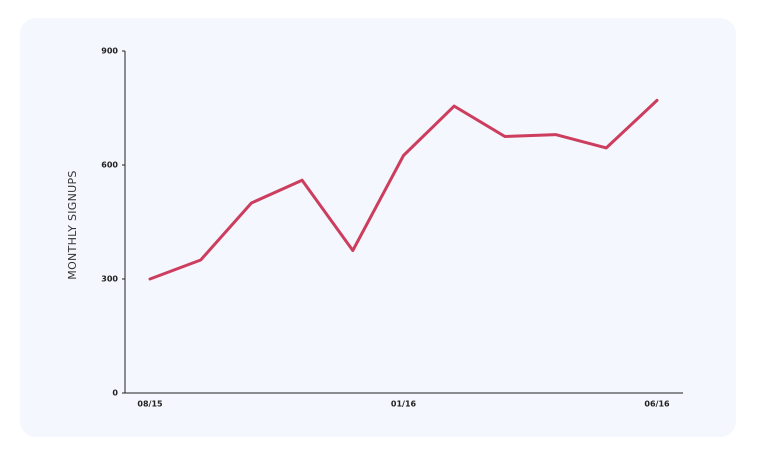 Image resolution: width=757 pixels, height=455 pixels. I want to click on x-tick-label: 06/16, so click(657, 404).